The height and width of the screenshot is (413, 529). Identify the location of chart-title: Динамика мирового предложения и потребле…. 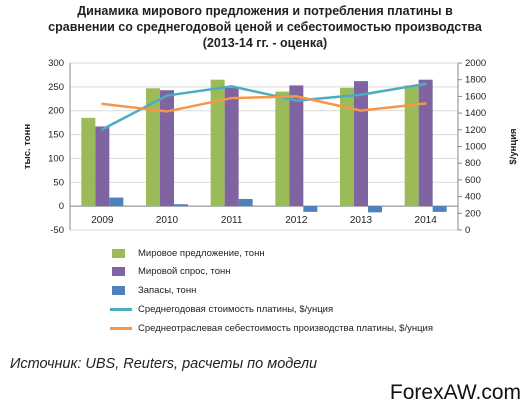
(265, 27).